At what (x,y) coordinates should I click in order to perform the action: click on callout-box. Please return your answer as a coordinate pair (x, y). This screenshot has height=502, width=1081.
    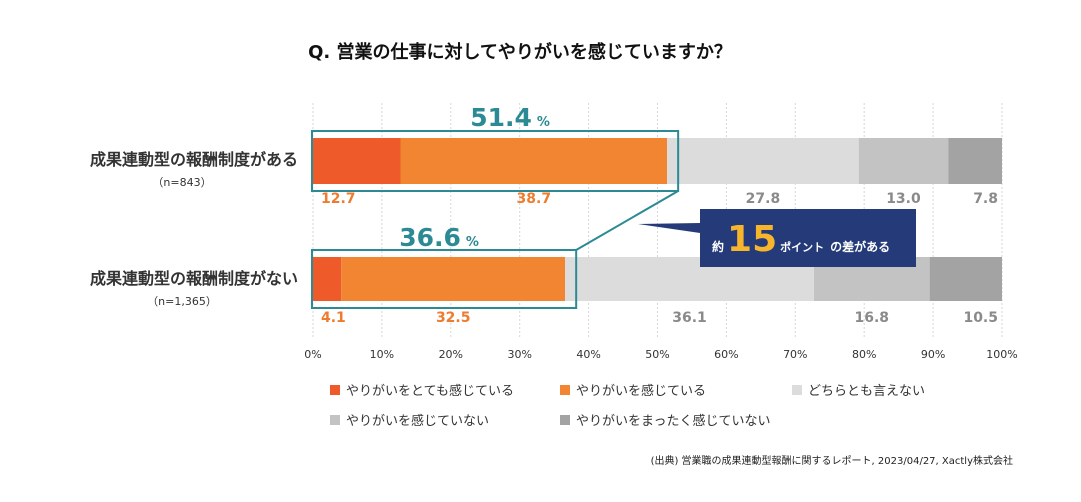
    Looking at the image, I should click on (808, 238).